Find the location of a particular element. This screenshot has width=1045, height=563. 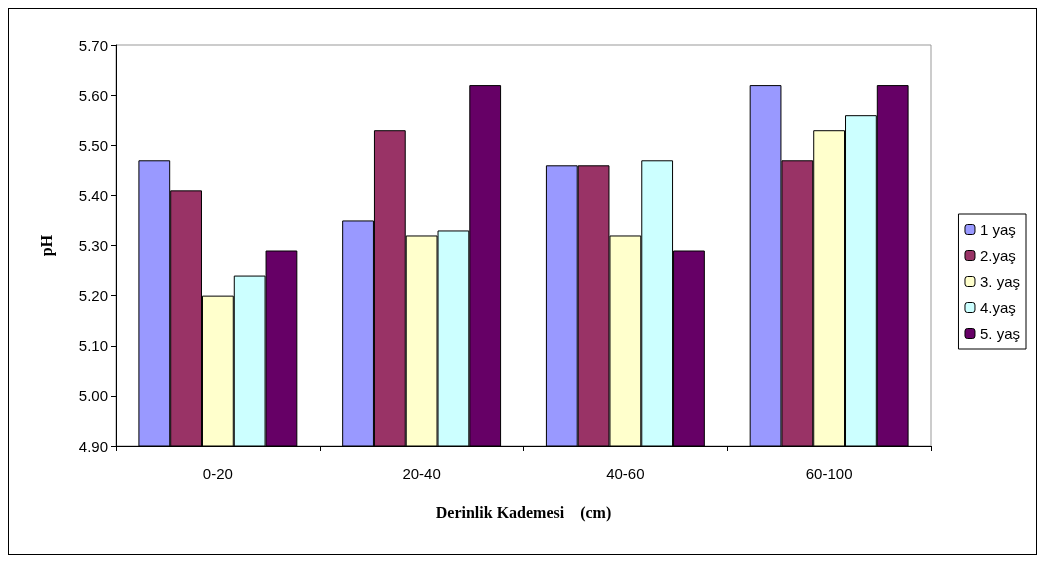

x-tick-label: 40-60 is located at coordinates (625, 473).